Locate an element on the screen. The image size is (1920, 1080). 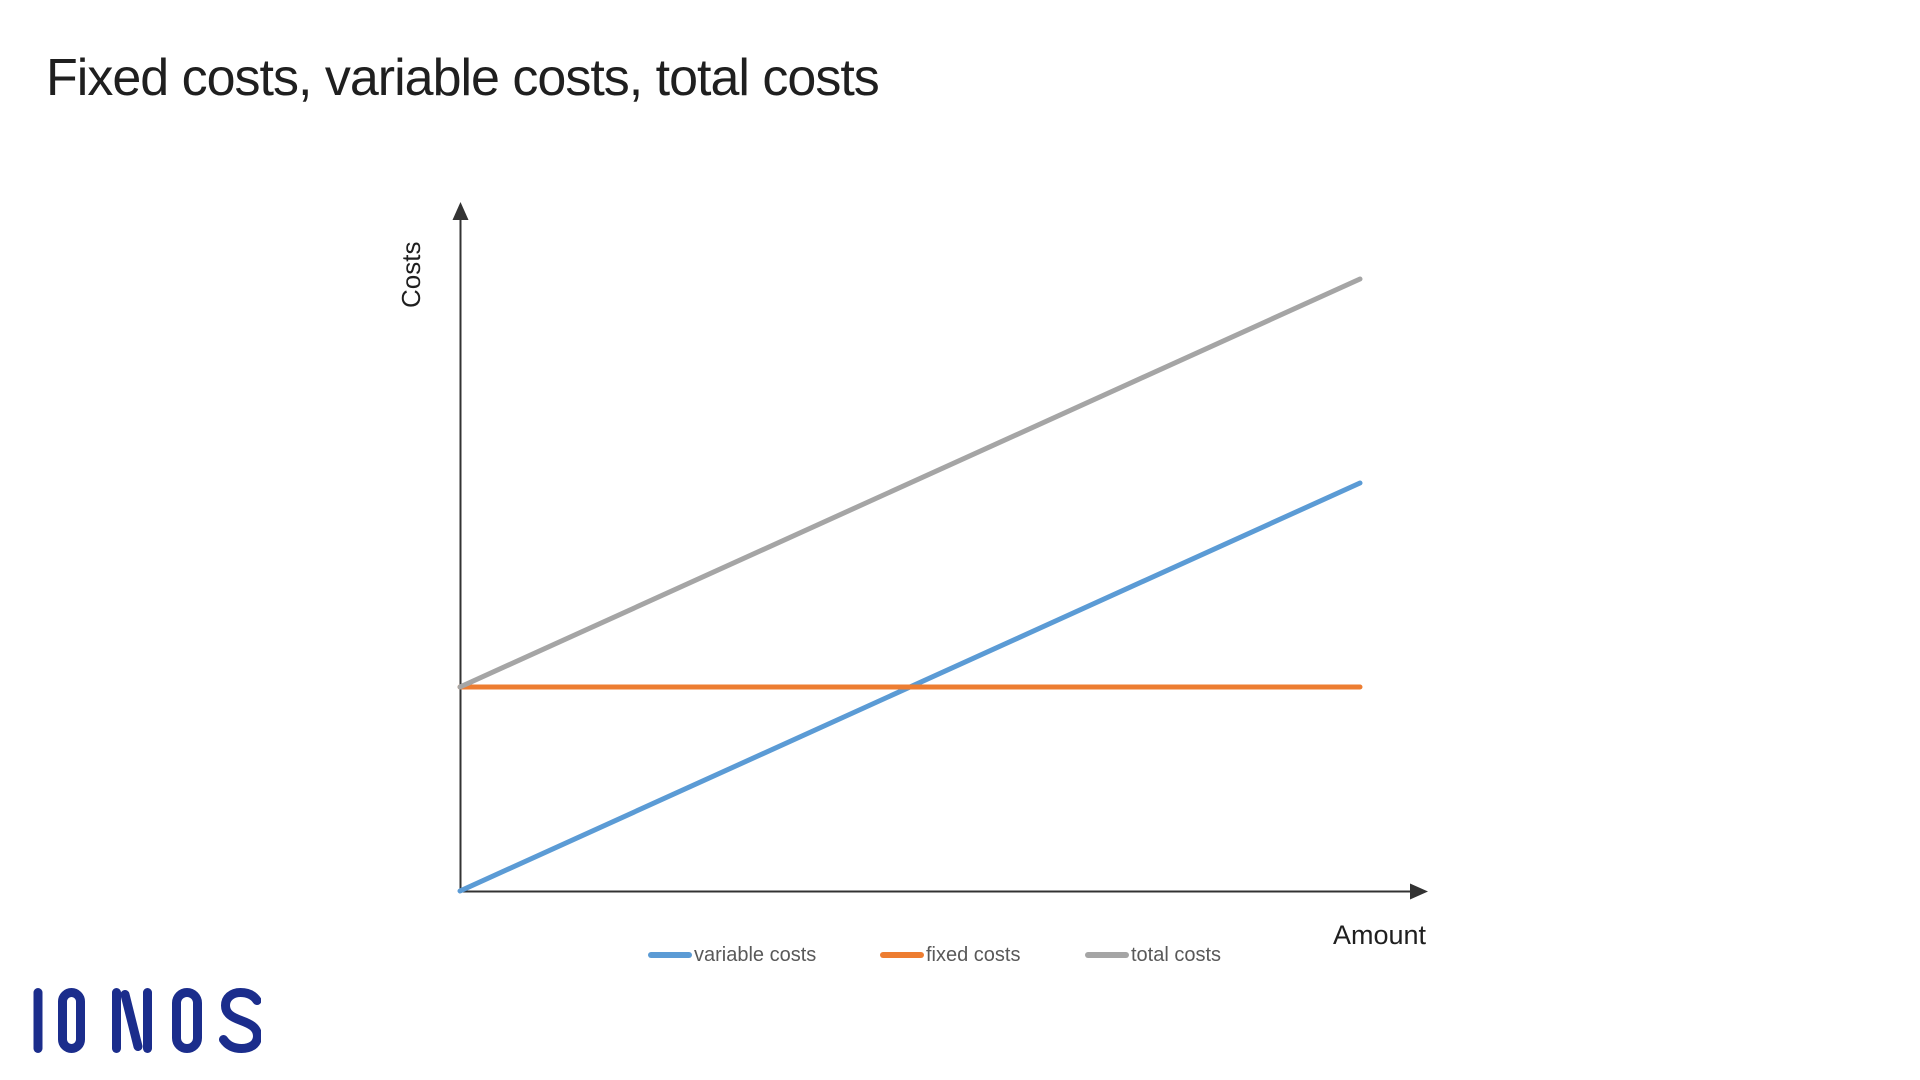
legend-swatch-fixed-costs-line is located at coordinates (902, 955).